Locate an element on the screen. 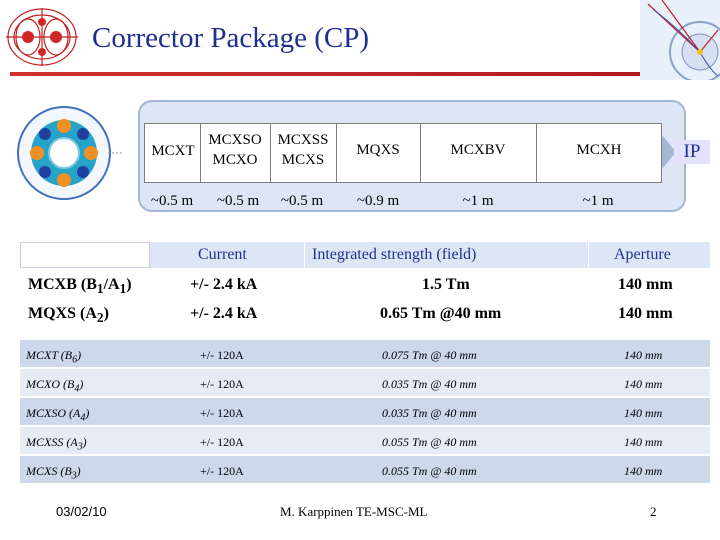 The image size is (720, 540). footer-author: M. Karppinen TE-MSC-ML is located at coordinates (354, 511).